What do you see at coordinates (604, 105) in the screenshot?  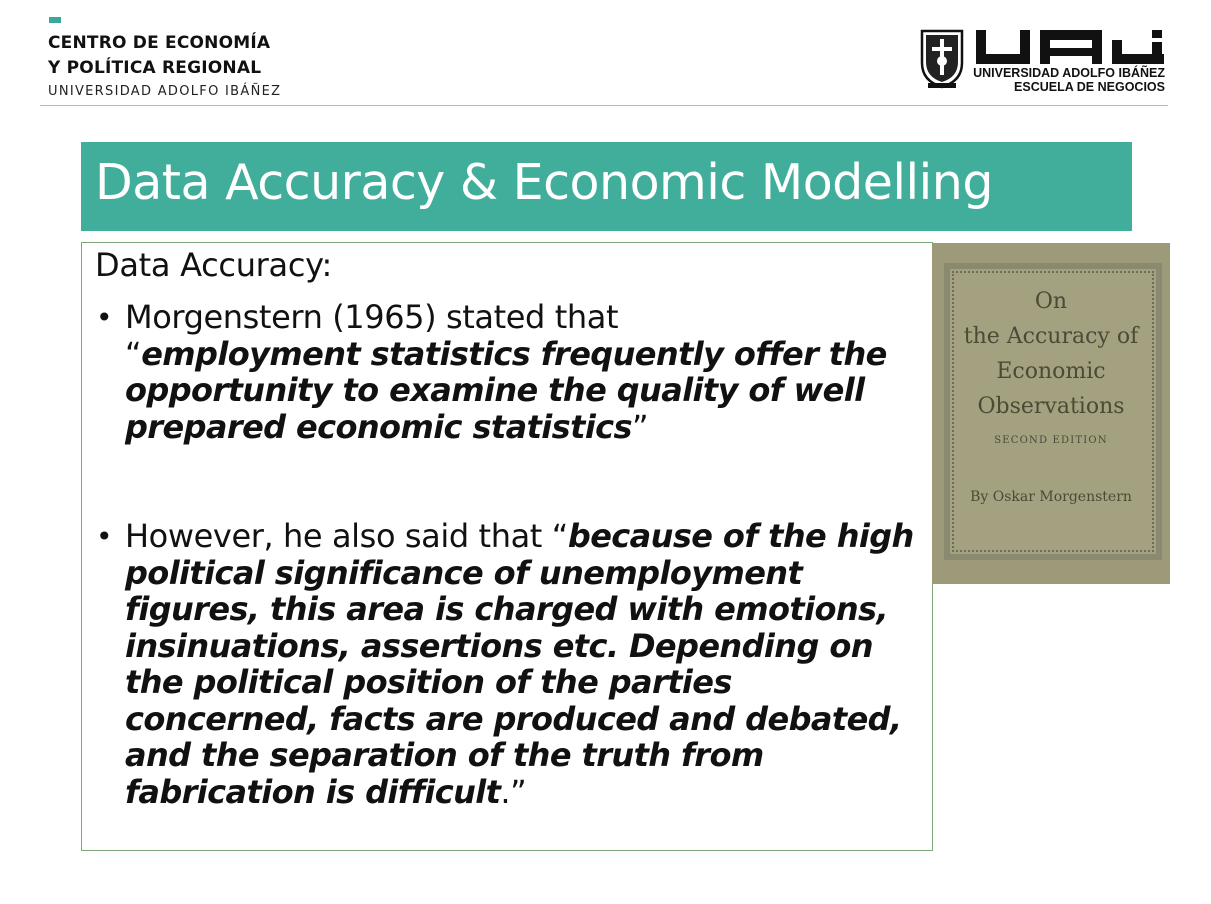 I see `header-divider` at bounding box center [604, 105].